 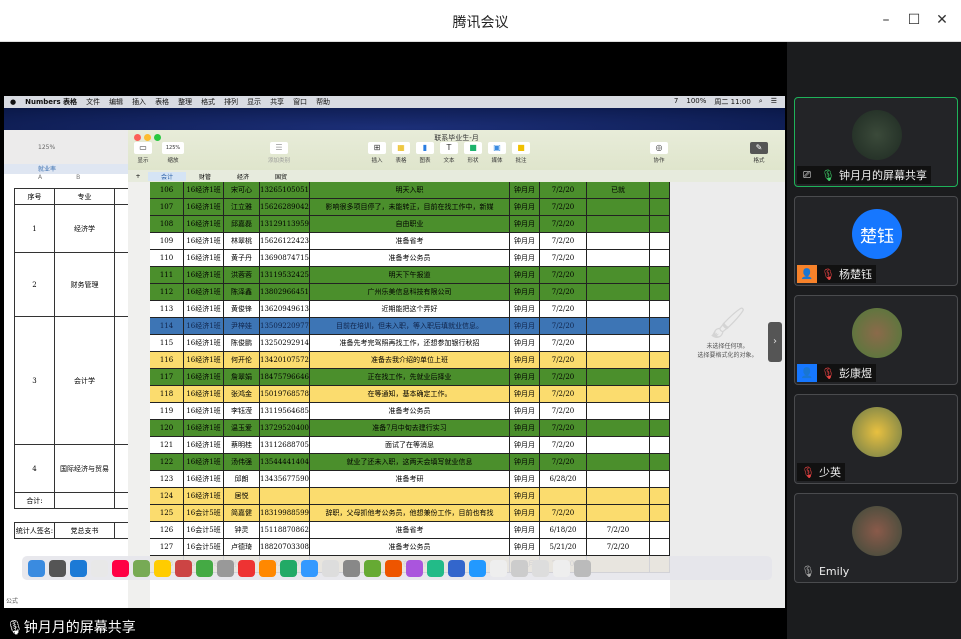 What do you see at coordinates (410, 224) in the screenshot?
I see `table-row: 108 16经济1班 邱嘉磊 13129113959 自由职业 钟月月 7/2/20` at bounding box center [410, 224].